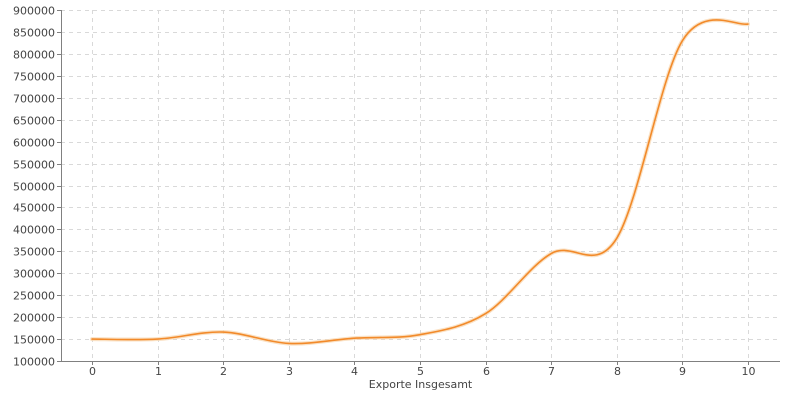 Image resolution: width=800 pixels, height=400 pixels. Describe the element at coordinates (34, 143) in the screenshot. I see `y-tick-label: 600000` at that location.